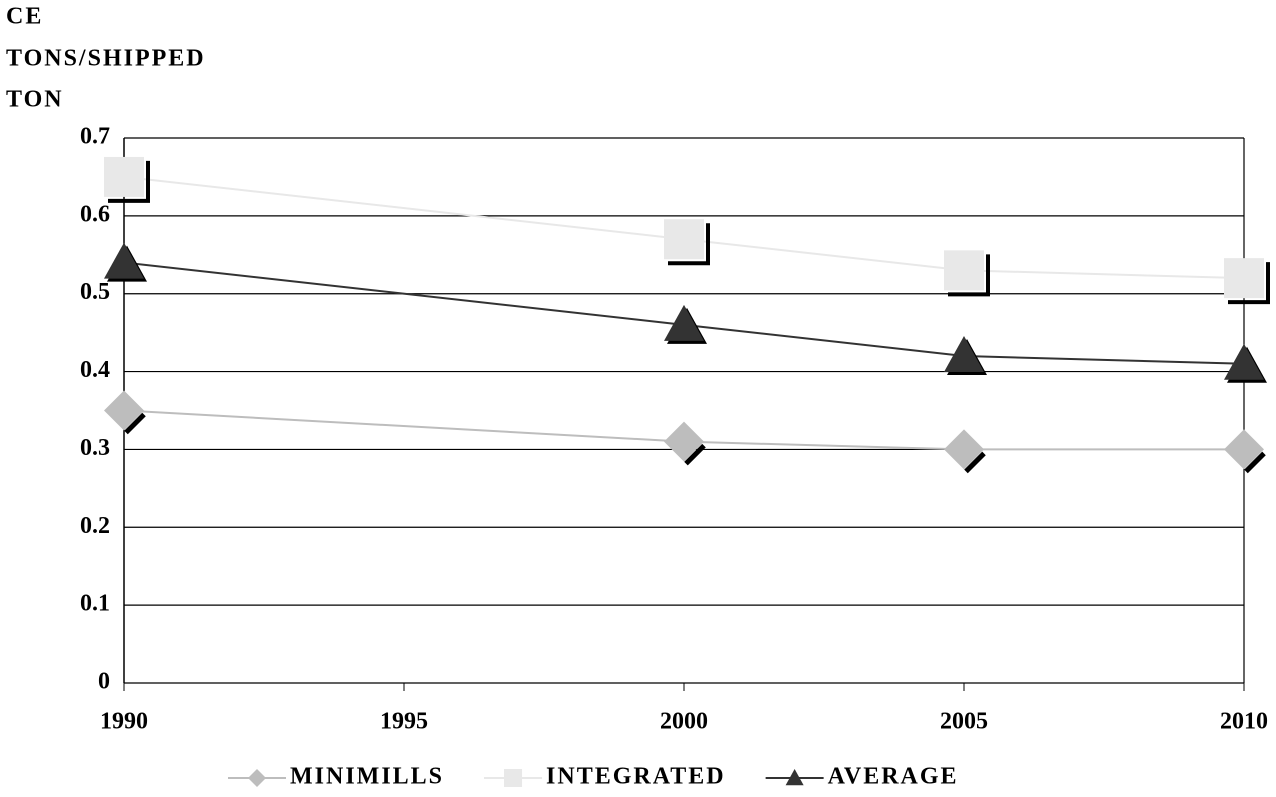 This screenshot has height=797, width=1276. I want to click on y-tick-label: 0.2, so click(95, 526).